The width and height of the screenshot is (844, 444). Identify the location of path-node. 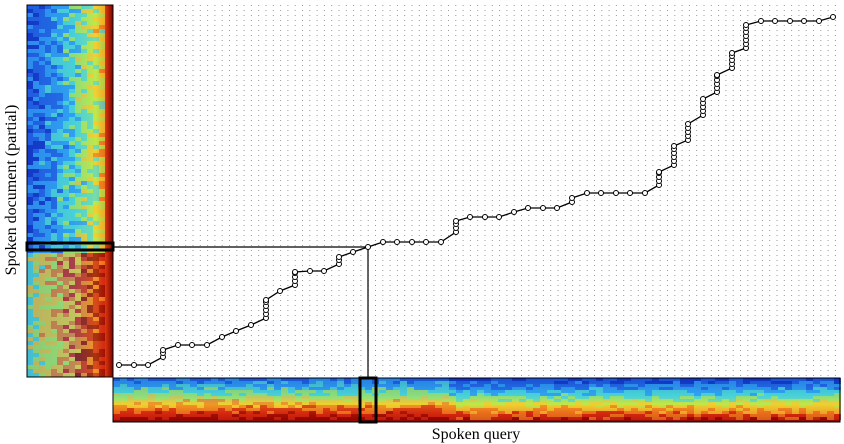
(148, 365).